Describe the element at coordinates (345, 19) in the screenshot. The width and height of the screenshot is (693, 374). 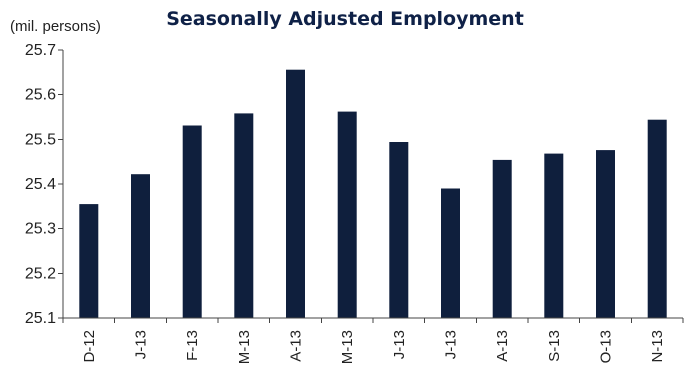
I see `chart-title: Seasonally Adjusted Employment` at that location.